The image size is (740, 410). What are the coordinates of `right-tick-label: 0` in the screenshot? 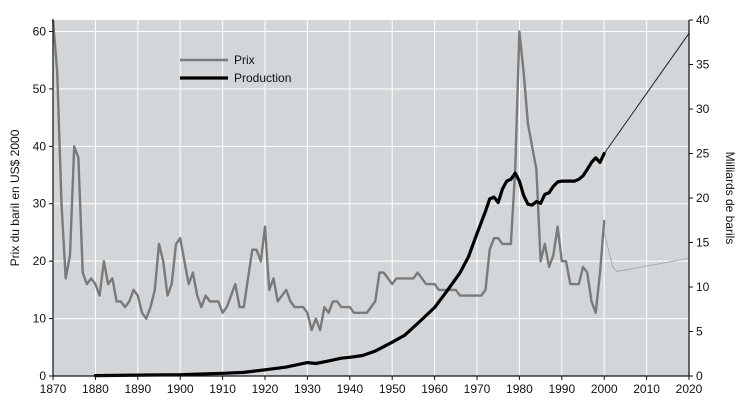 It's located at (699, 376).